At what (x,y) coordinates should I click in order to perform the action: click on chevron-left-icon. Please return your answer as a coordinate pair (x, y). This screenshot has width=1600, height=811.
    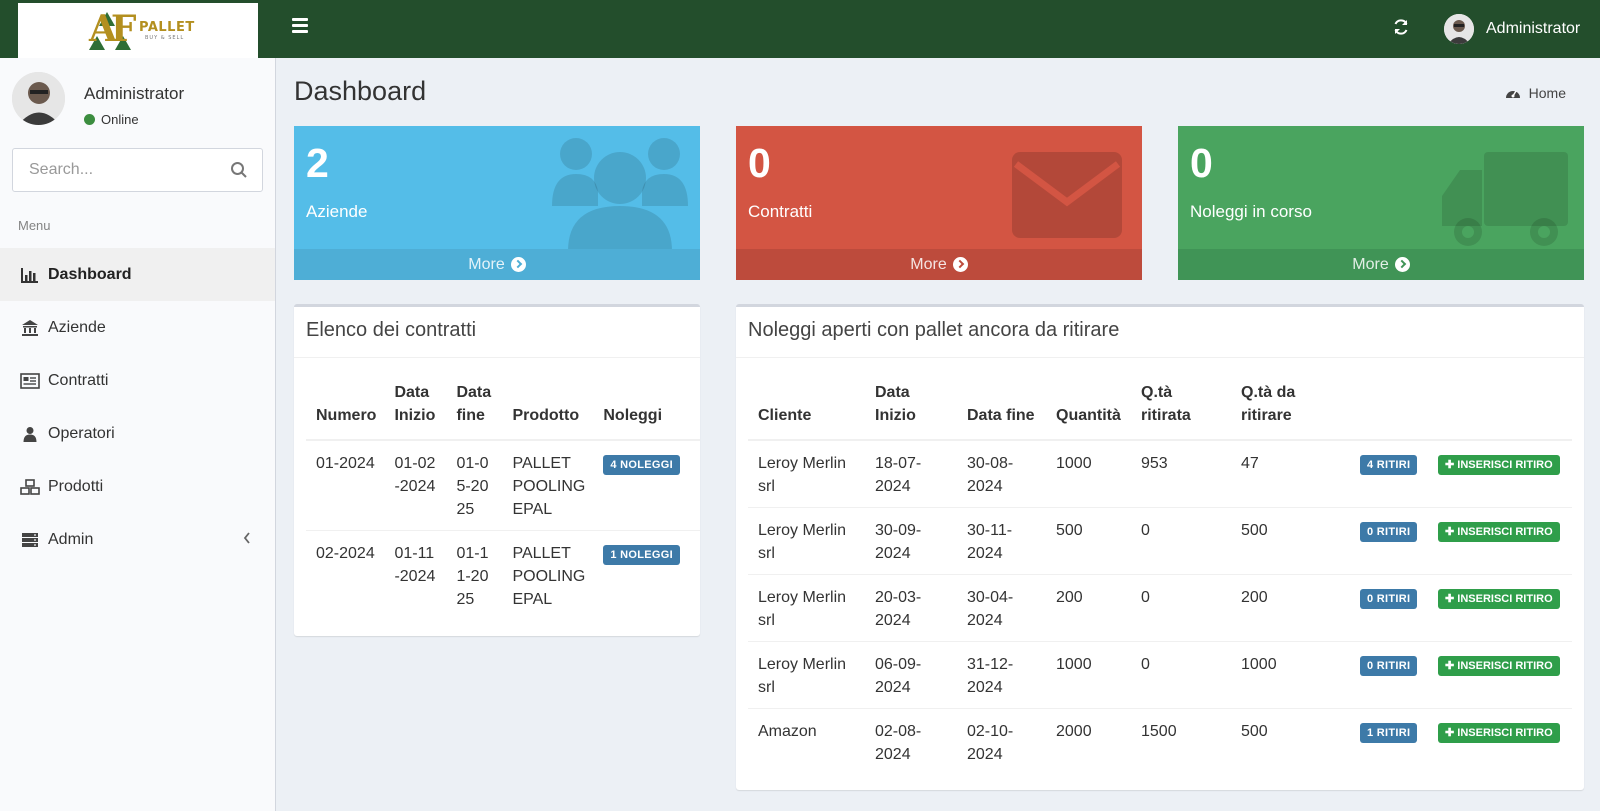
    Looking at the image, I should click on (247, 539).